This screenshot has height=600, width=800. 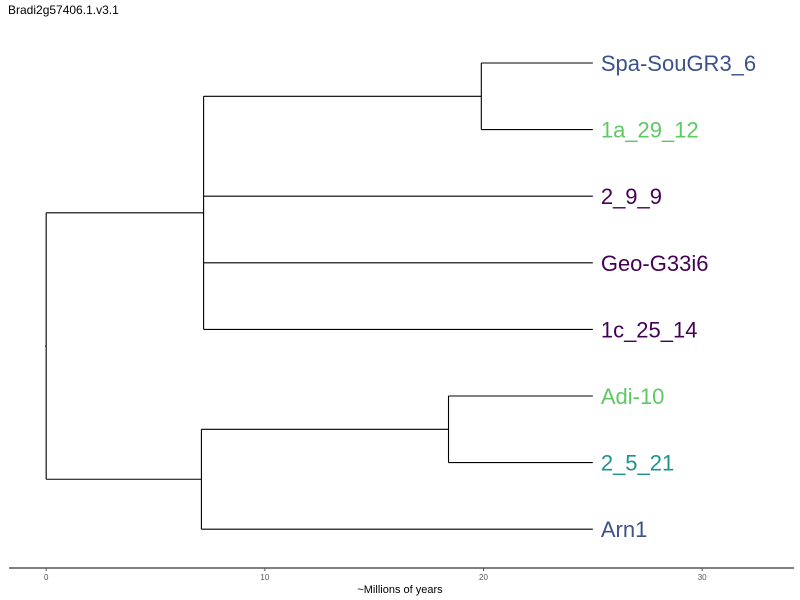 What do you see at coordinates (264, 577) in the screenshot?
I see `axis-tick-label: 10` at bounding box center [264, 577].